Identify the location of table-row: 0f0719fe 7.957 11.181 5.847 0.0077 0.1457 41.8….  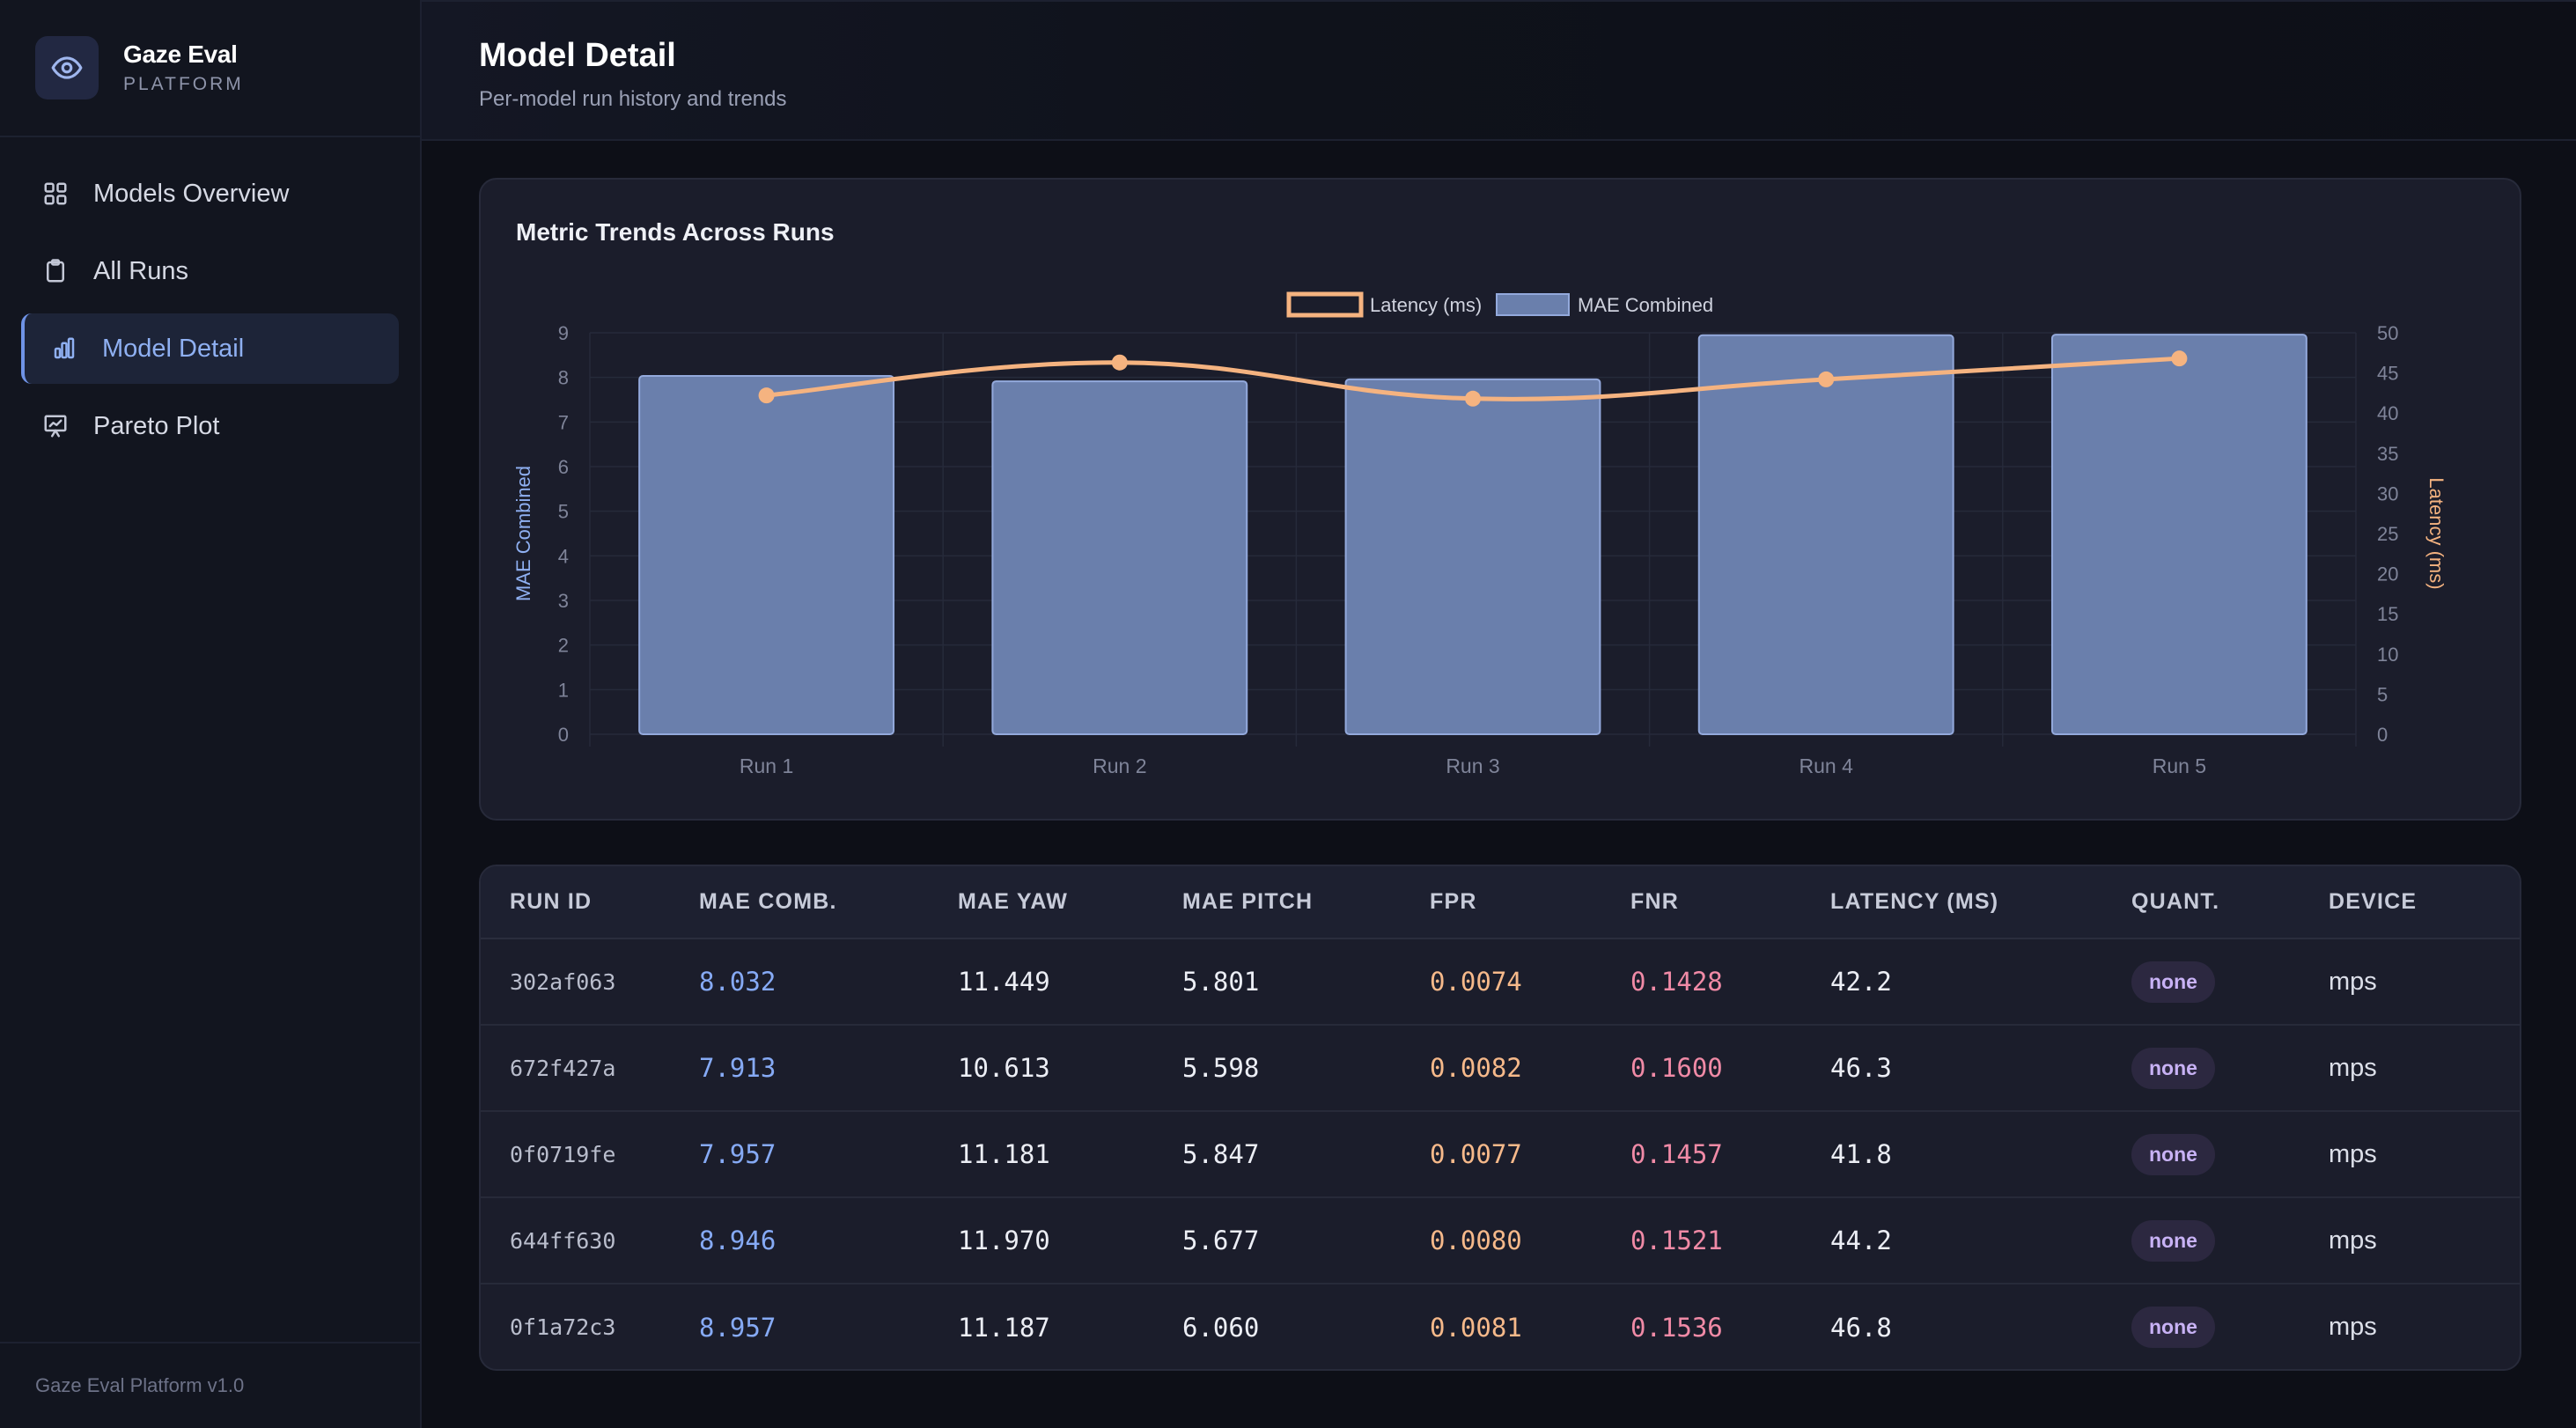
(1501, 1154).